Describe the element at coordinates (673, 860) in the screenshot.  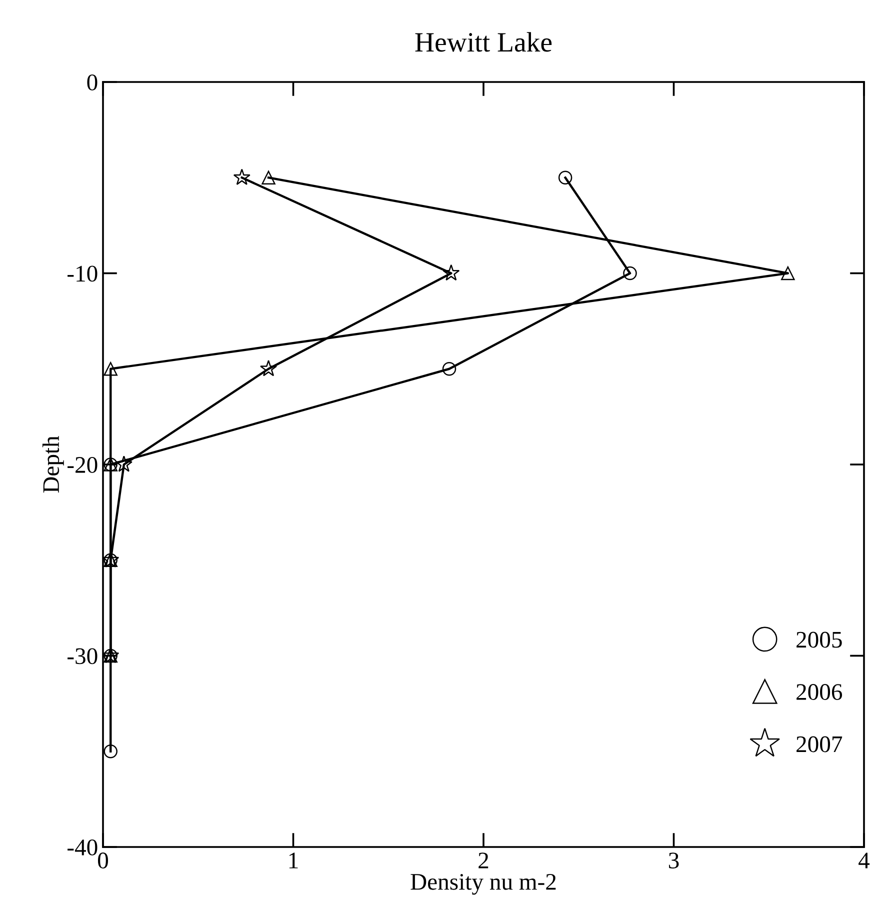
I see `x-tick-label: 3` at that location.